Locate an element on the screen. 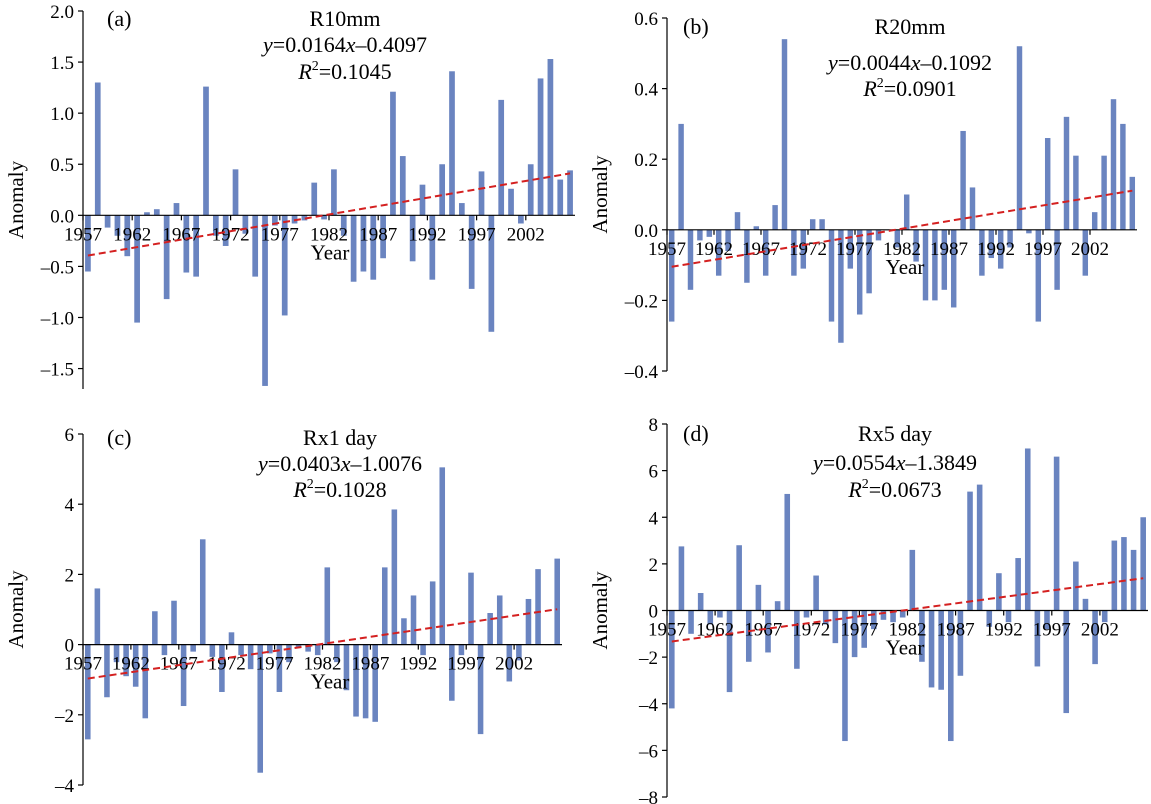  bar-1985 is located at coordinates (941, 650).